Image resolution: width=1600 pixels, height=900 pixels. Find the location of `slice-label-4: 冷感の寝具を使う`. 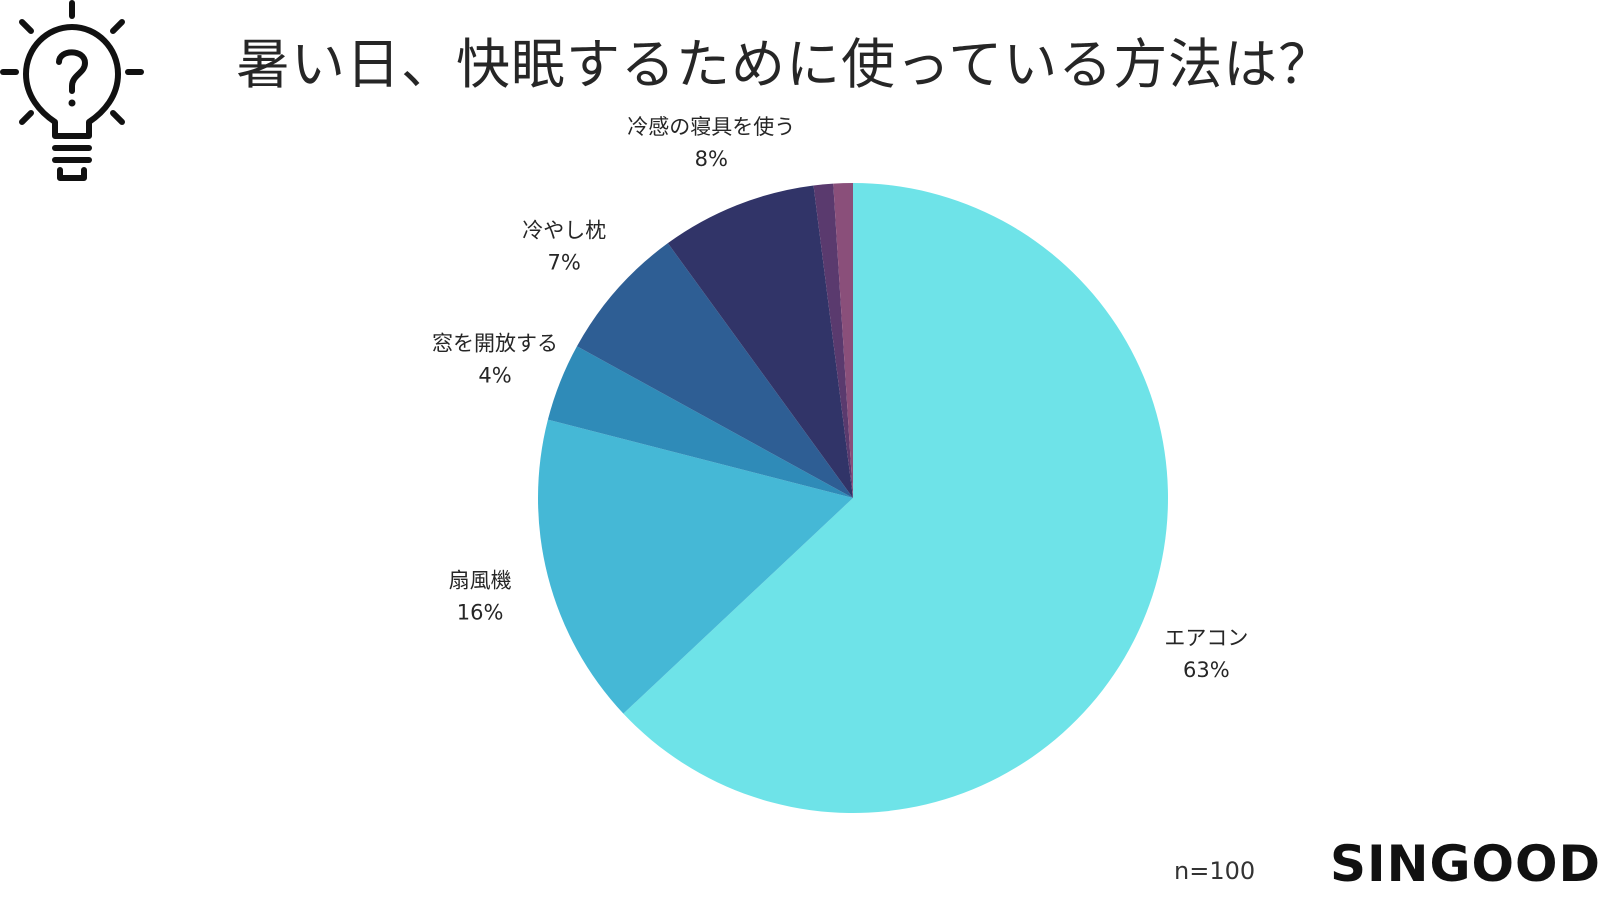

slice-label-4: 冷感の寝具を使う is located at coordinates (711, 127).